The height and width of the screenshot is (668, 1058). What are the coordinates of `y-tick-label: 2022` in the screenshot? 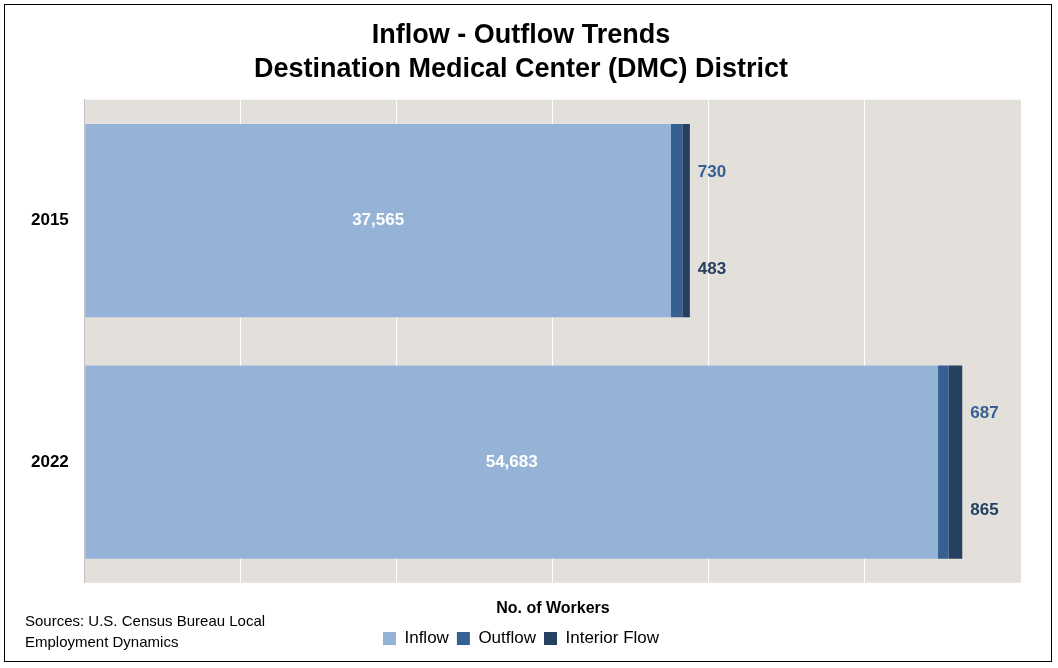 It's located at (49, 461).